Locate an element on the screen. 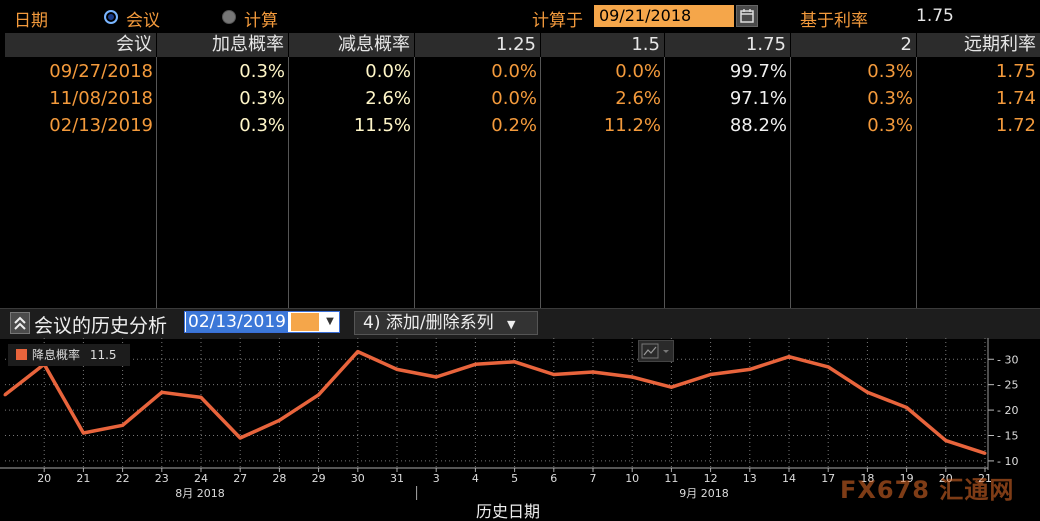 This screenshot has height=521, width=1040. y-tick-label: - 20 is located at coordinates (1007, 410).